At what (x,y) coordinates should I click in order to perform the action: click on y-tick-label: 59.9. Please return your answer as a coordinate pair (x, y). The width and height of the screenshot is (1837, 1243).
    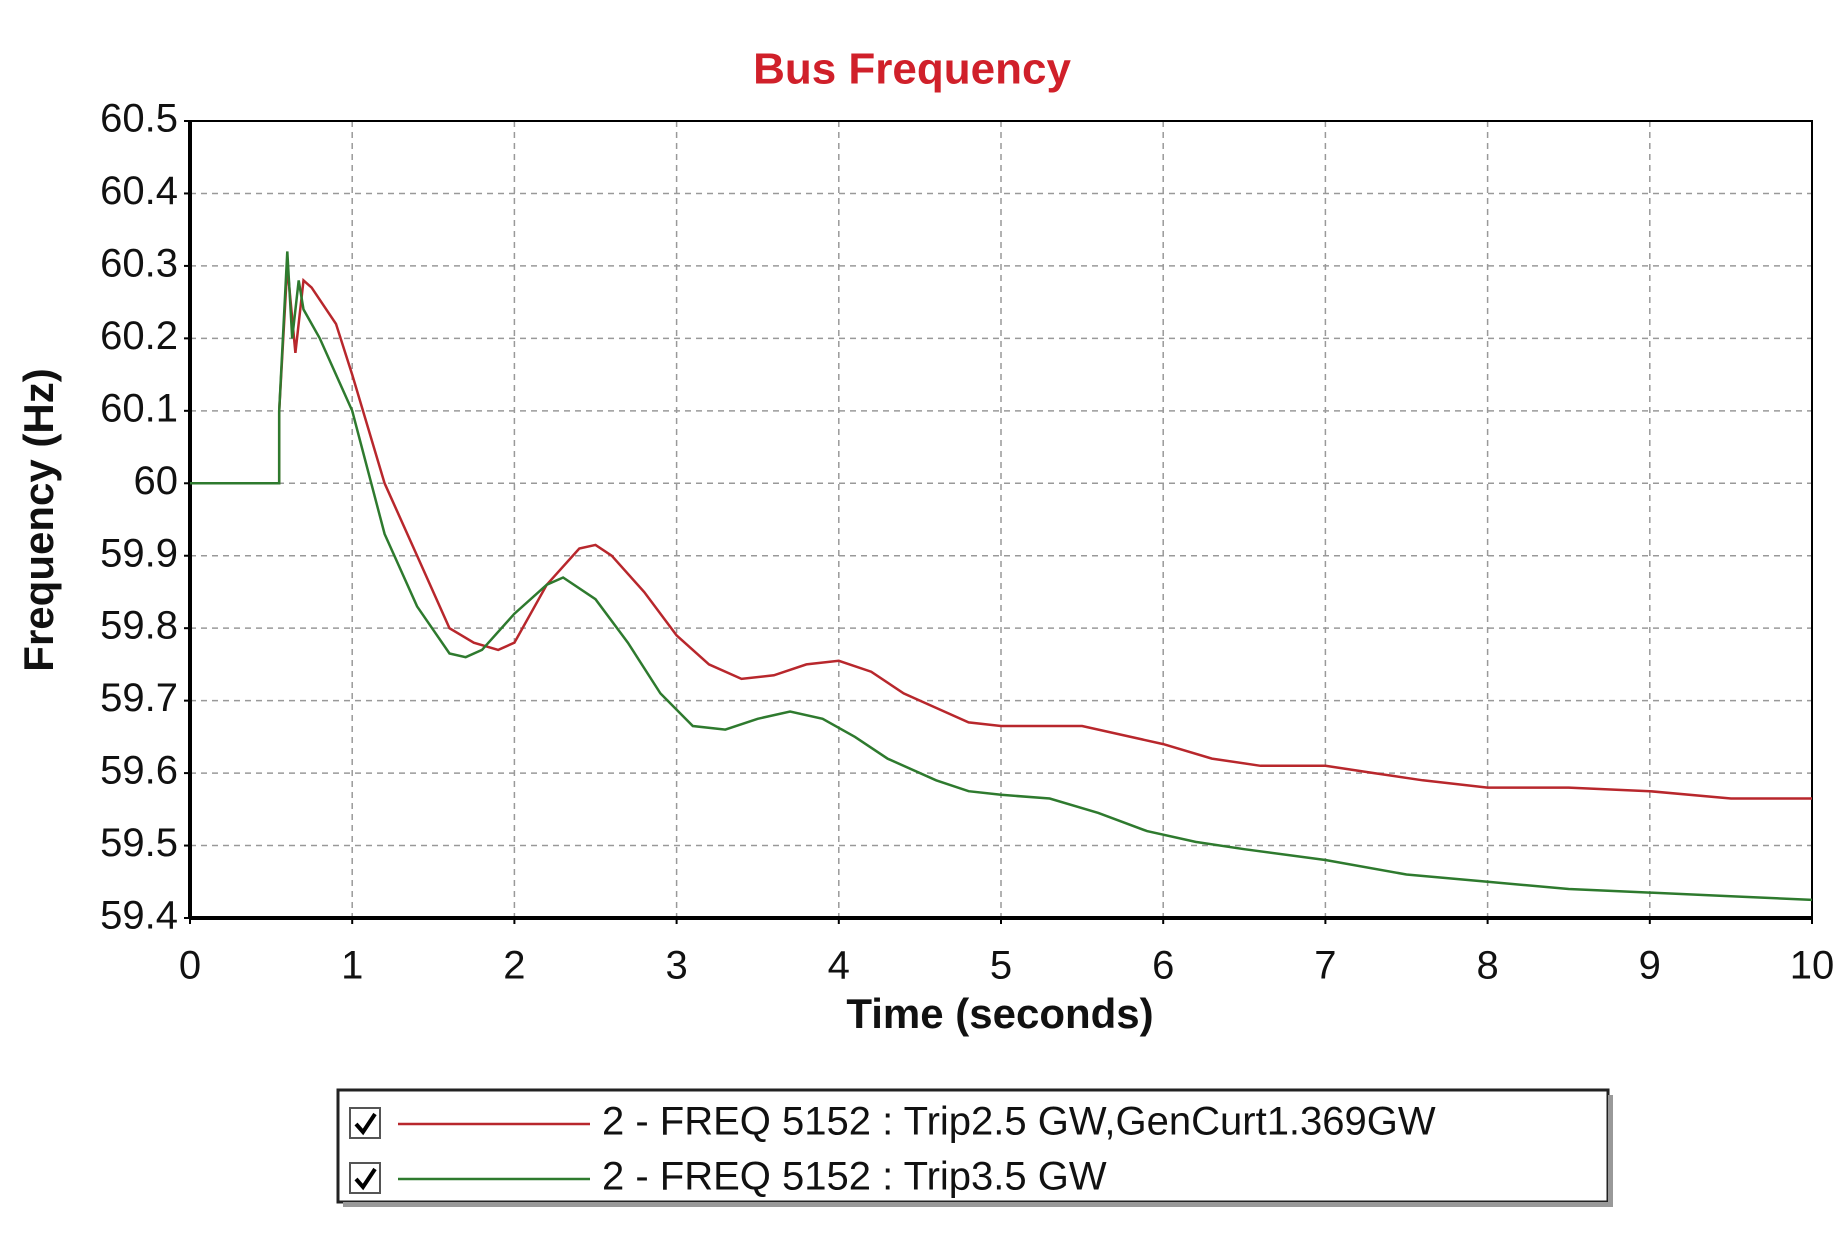
    Looking at the image, I should click on (139, 553).